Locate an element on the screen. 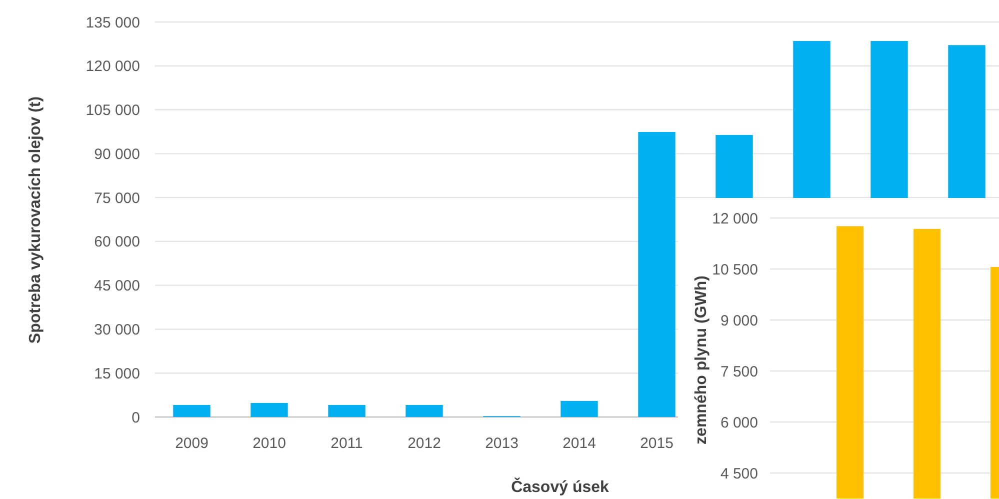 The image size is (999, 499). x-tick-label: 2009 is located at coordinates (191, 443).